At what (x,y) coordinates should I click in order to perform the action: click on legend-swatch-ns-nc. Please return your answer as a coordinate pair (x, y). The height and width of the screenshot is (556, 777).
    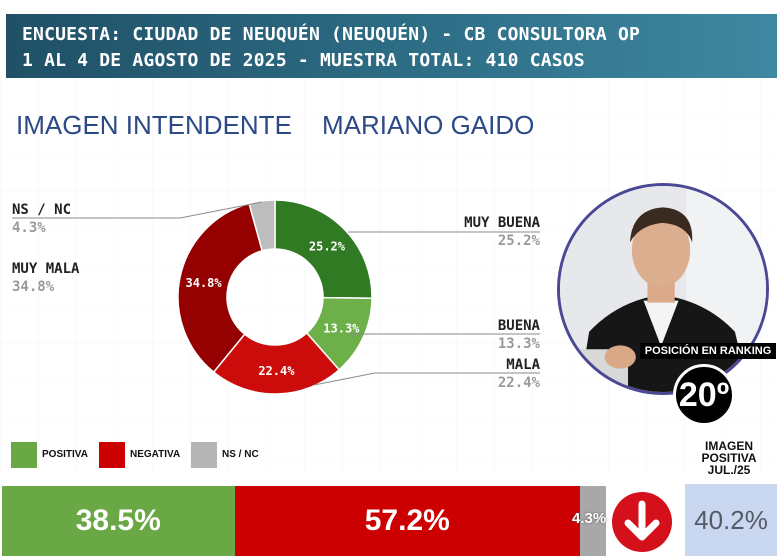
    Looking at the image, I should click on (204, 455).